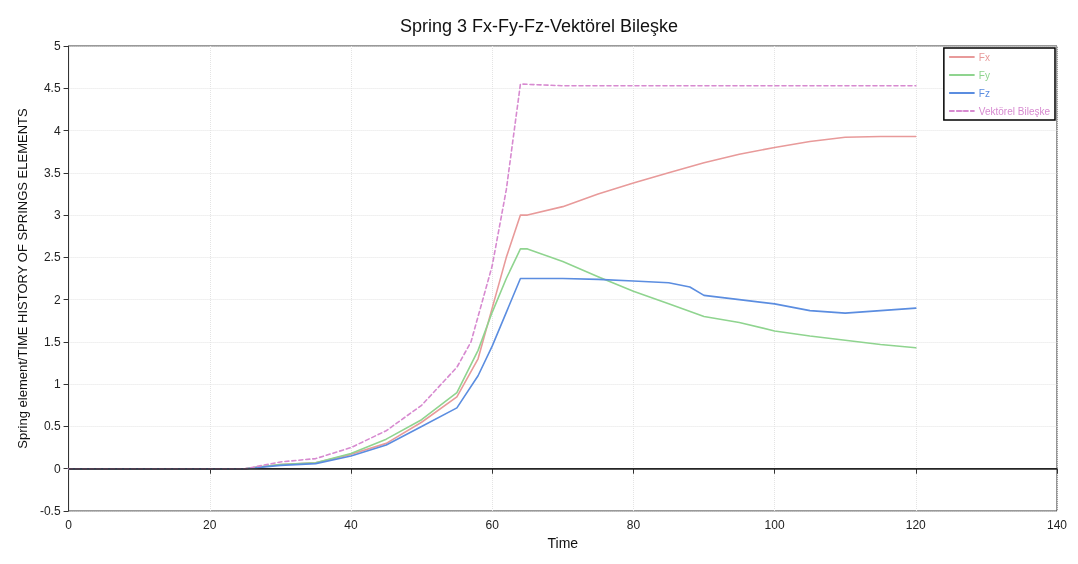 The width and height of the screenshot is (1078, 564). Describe the element at coordinates (22, 278) in the screenshot. I see `y-axis-title: Spring element/TIME HISTORY OF SPRINGS ELEMENTS` at that location.